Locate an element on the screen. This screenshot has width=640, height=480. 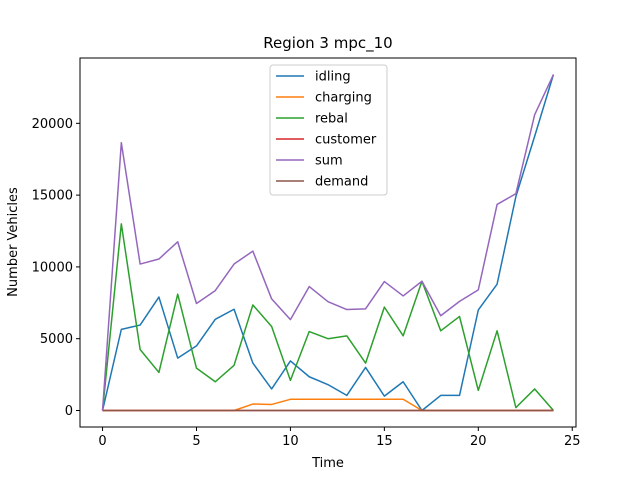
legend-label-sum: sum is located at coordinates (329, 161).